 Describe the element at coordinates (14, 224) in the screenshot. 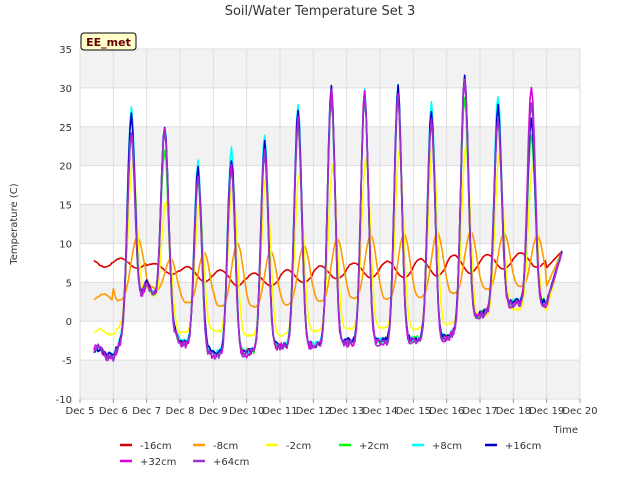

I see `y-axis-label: Temperature (C)` at that location.